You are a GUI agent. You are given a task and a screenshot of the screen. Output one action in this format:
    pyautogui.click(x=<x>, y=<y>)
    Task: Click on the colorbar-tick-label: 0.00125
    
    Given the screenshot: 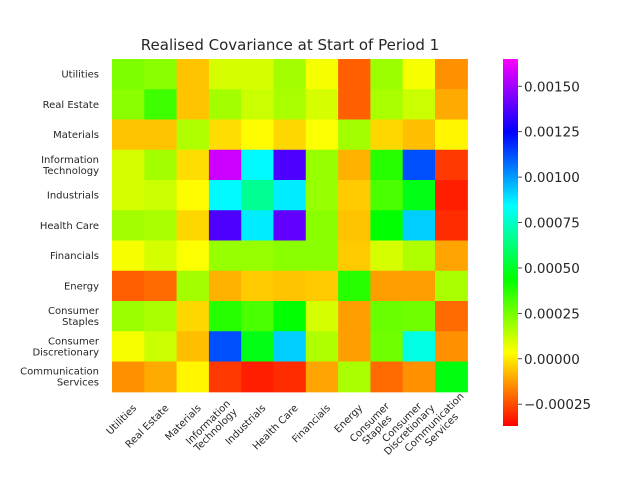 What is the action you would take?
    pyautogui.click(x=552, y=133)
    